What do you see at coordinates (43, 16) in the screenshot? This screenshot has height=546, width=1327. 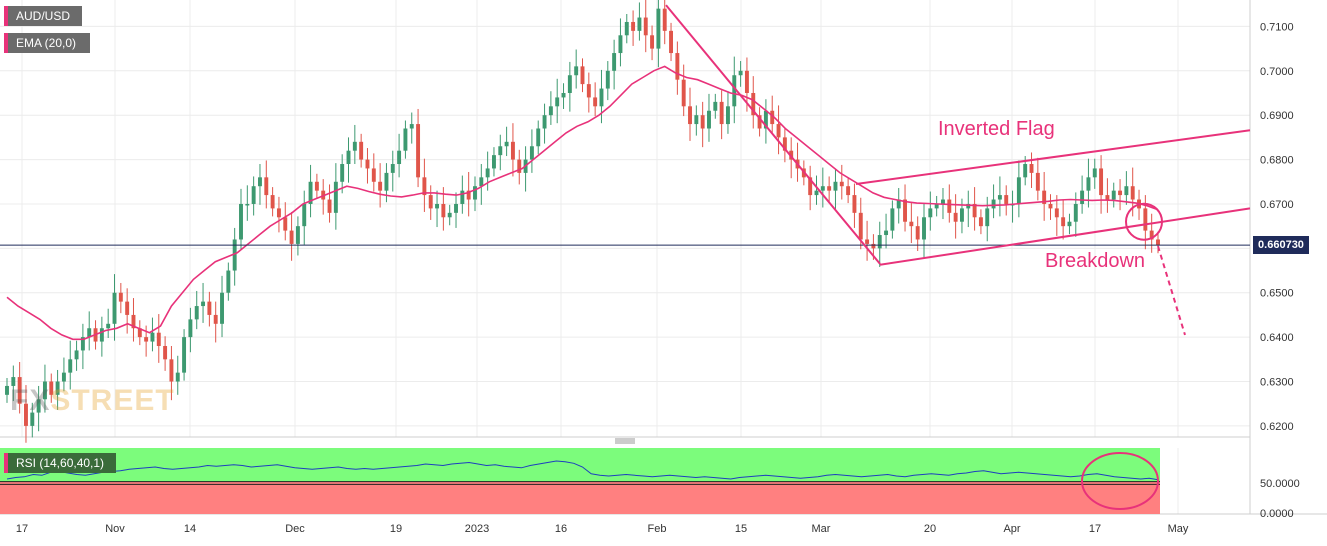 I see `legend-pair: AUD/USD` at bounding box center [43, 16].